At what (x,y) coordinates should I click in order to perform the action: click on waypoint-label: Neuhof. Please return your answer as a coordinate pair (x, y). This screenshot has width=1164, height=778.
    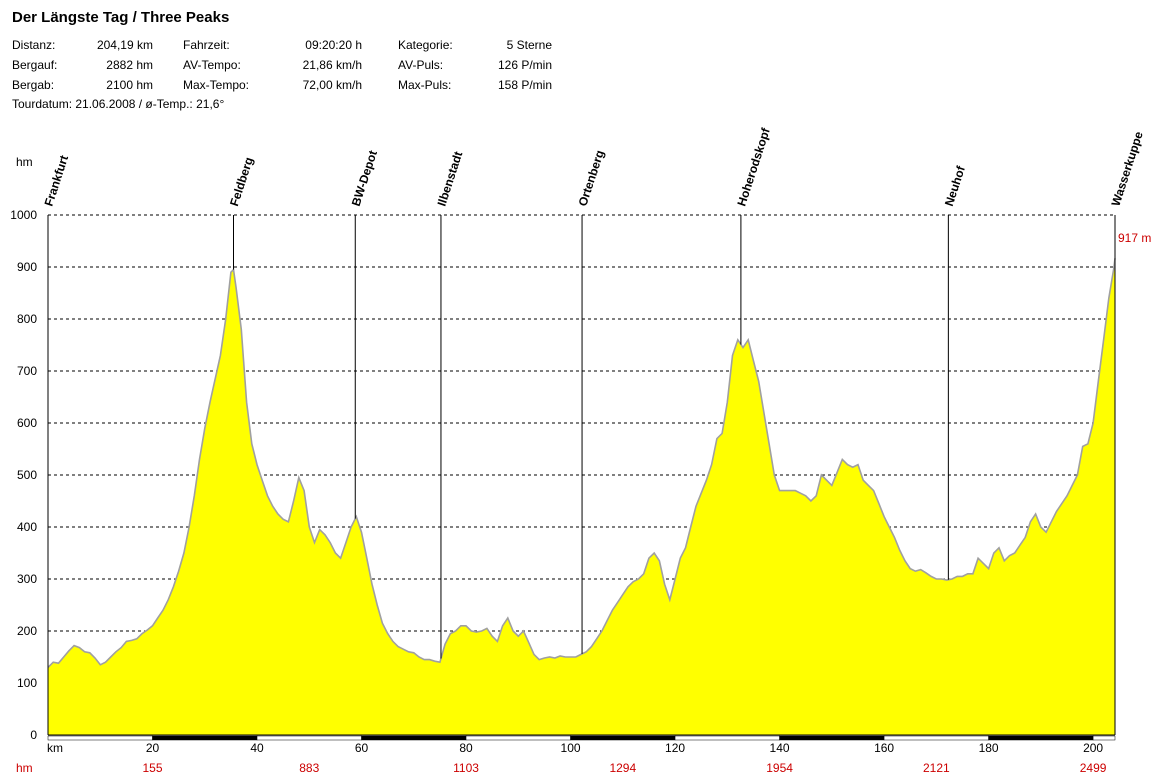
    Looking at the image, I should click on (955, 185).